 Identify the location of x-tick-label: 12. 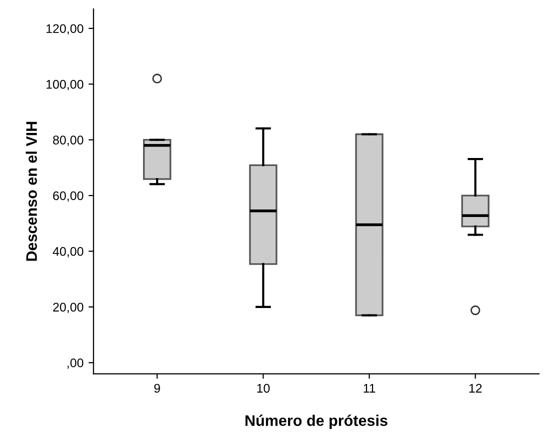
(475, 388).